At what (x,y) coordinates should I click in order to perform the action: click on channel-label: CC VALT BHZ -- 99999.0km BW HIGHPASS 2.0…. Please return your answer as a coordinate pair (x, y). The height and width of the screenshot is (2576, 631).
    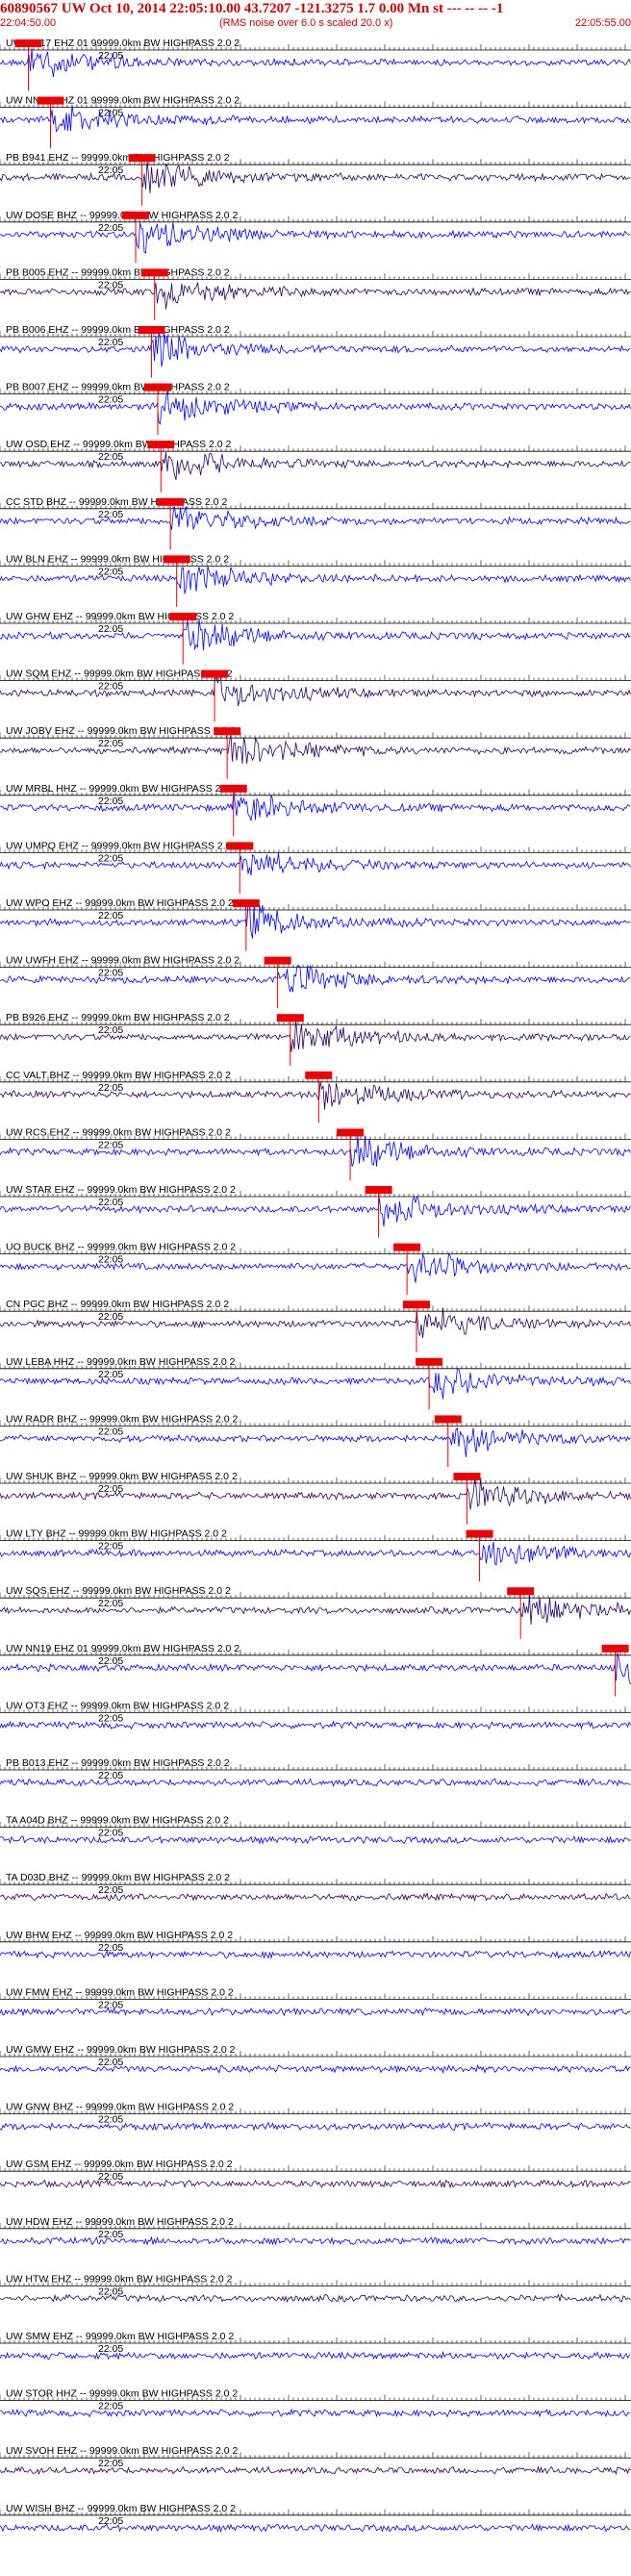
    Looking at the image, I should click on (118, 1075).